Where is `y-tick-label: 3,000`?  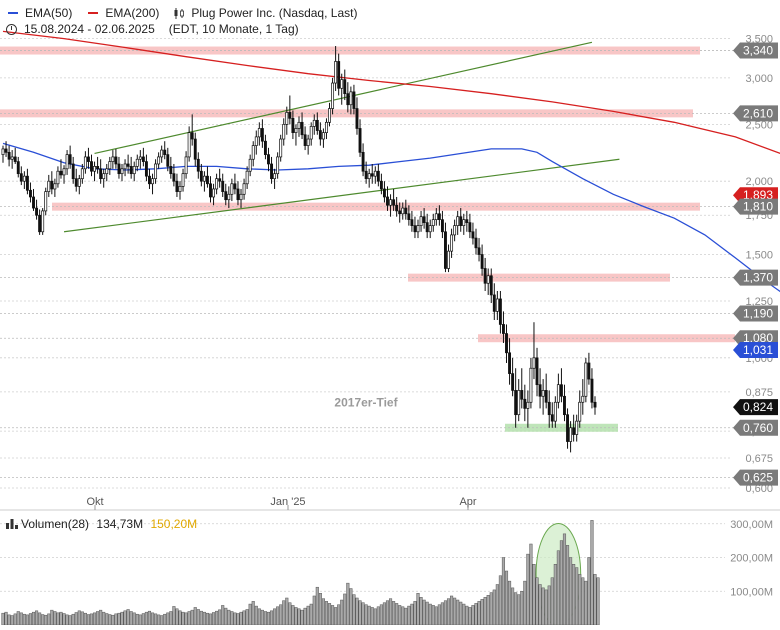
y-tick-label: 3,000 is located at coordinates (759, 79).